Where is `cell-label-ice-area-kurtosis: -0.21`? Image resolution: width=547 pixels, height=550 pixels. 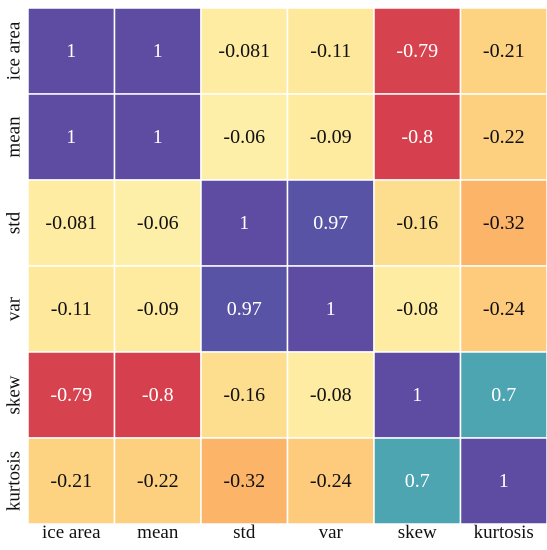
cell-label-ice-area-kurtosis: -0.21 is located at coordinates (504, 51).